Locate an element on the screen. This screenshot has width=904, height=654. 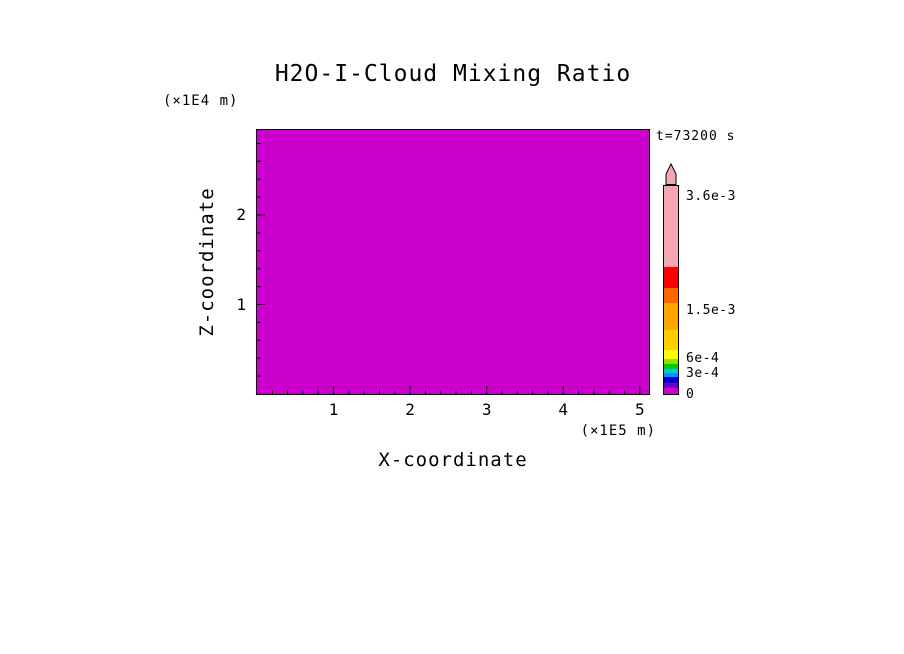
colorbar-overflow-arrow-icon is located at coordinates (671, 174).